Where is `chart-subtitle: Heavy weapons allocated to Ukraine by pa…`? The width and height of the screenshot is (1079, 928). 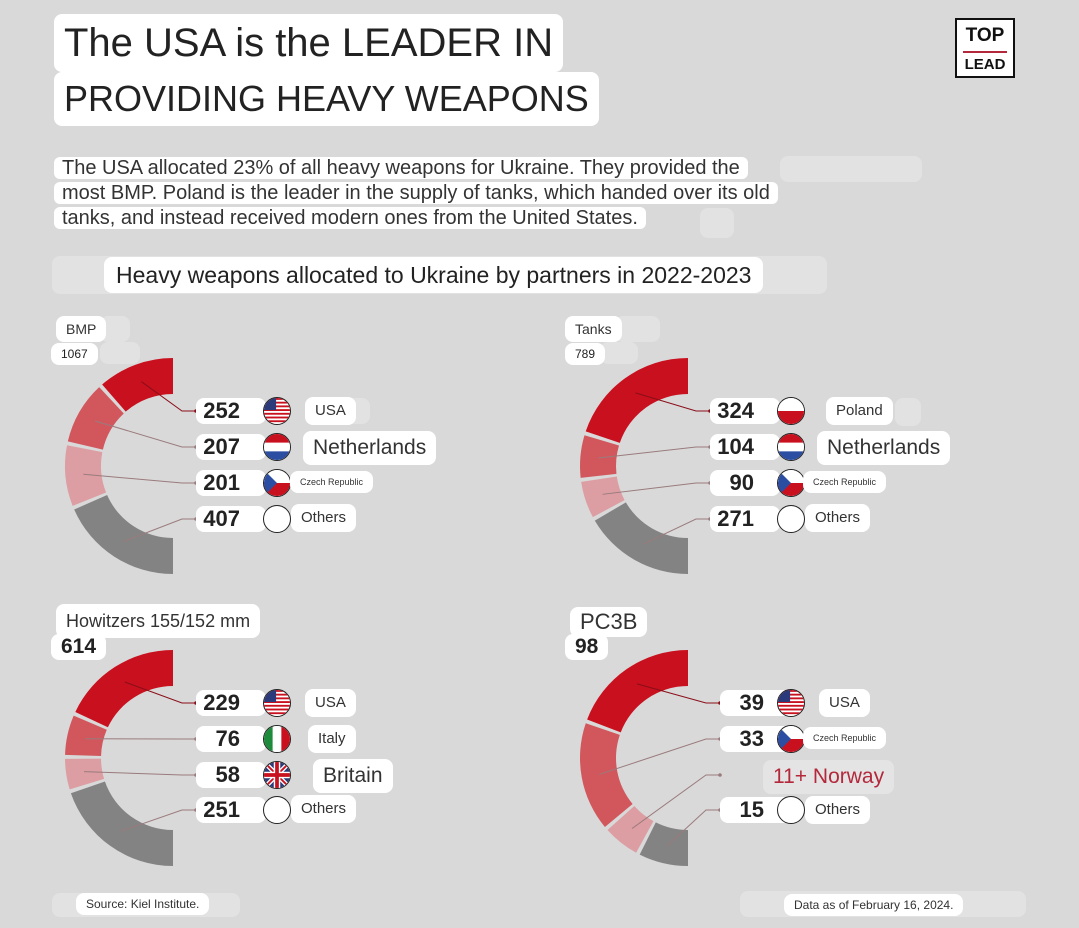
chart-subtitle: Heavy weapons allocated to Ukraine by pa… is located at coordinates (434, 275).